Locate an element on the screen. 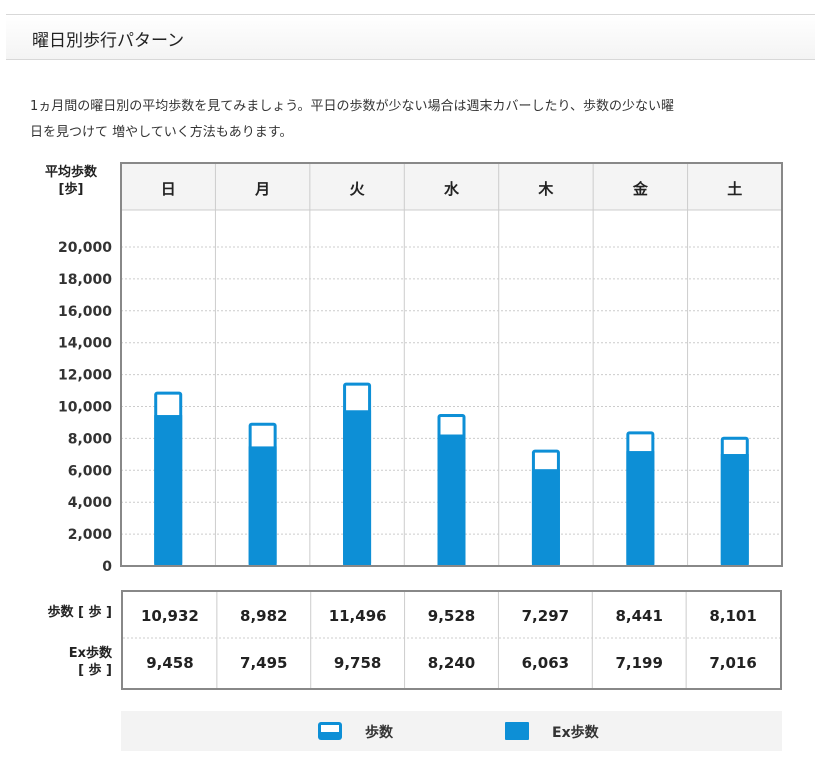 The image size is (815, 768). y-axis-label-unit: [歩] is located at coordinates (71, 189).